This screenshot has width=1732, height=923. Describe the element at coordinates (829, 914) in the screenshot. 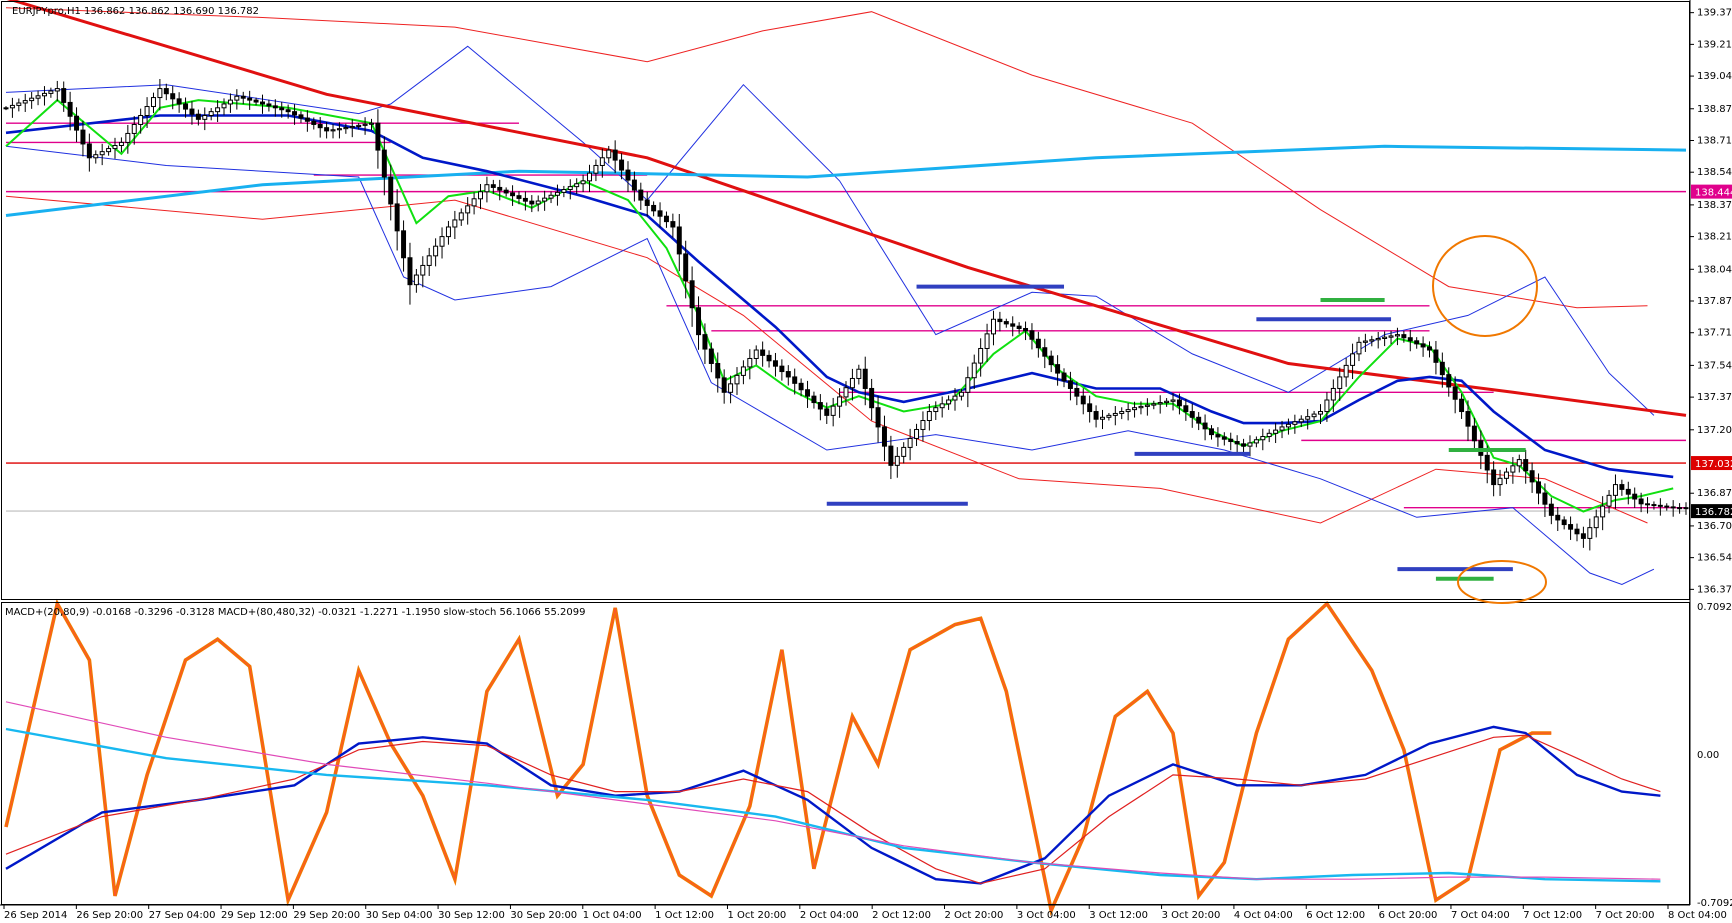

I see `time-tick-label: 2 Oct 04:00` at that location.